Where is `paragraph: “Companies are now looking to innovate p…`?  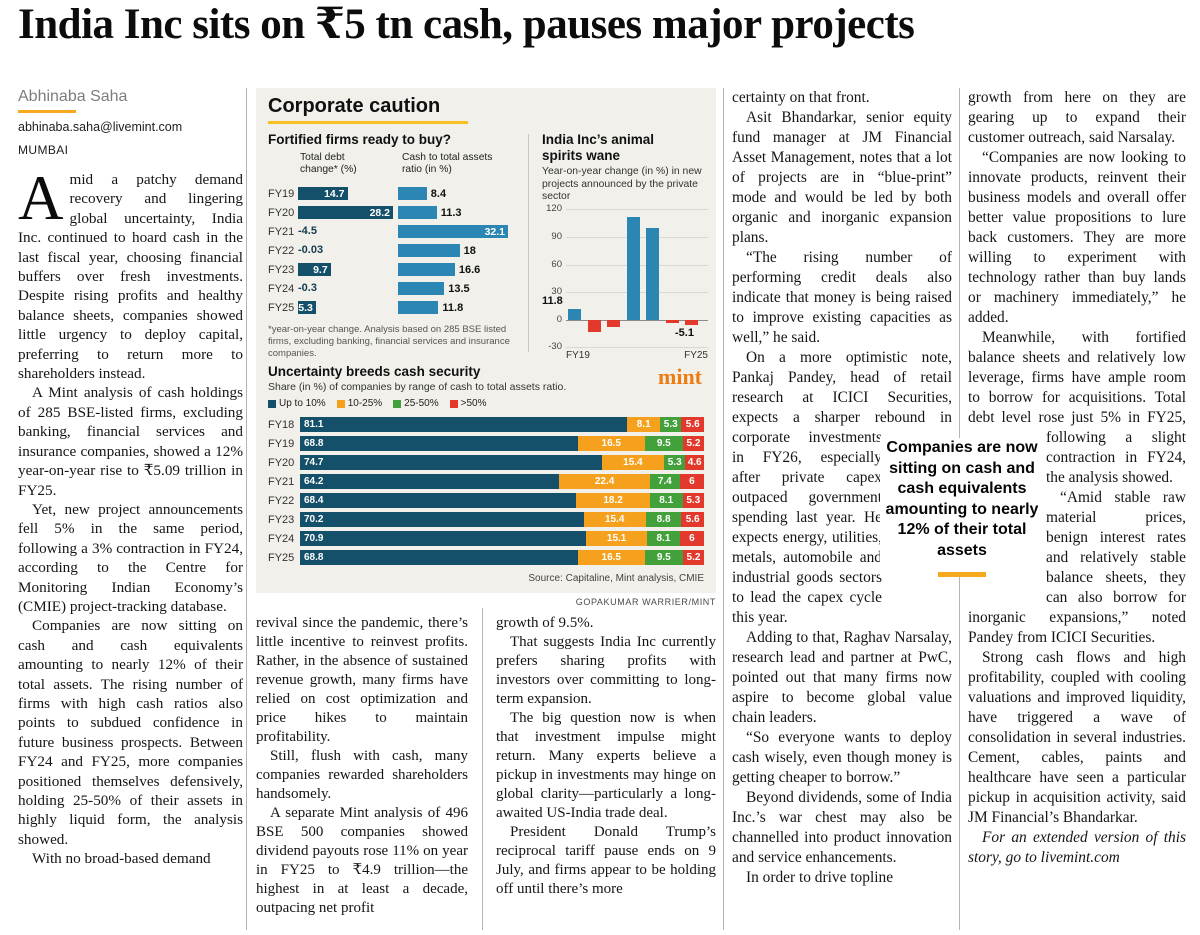 paragraph: “Companies are now looking to innovate p… is located at coordinates (1077, 237).